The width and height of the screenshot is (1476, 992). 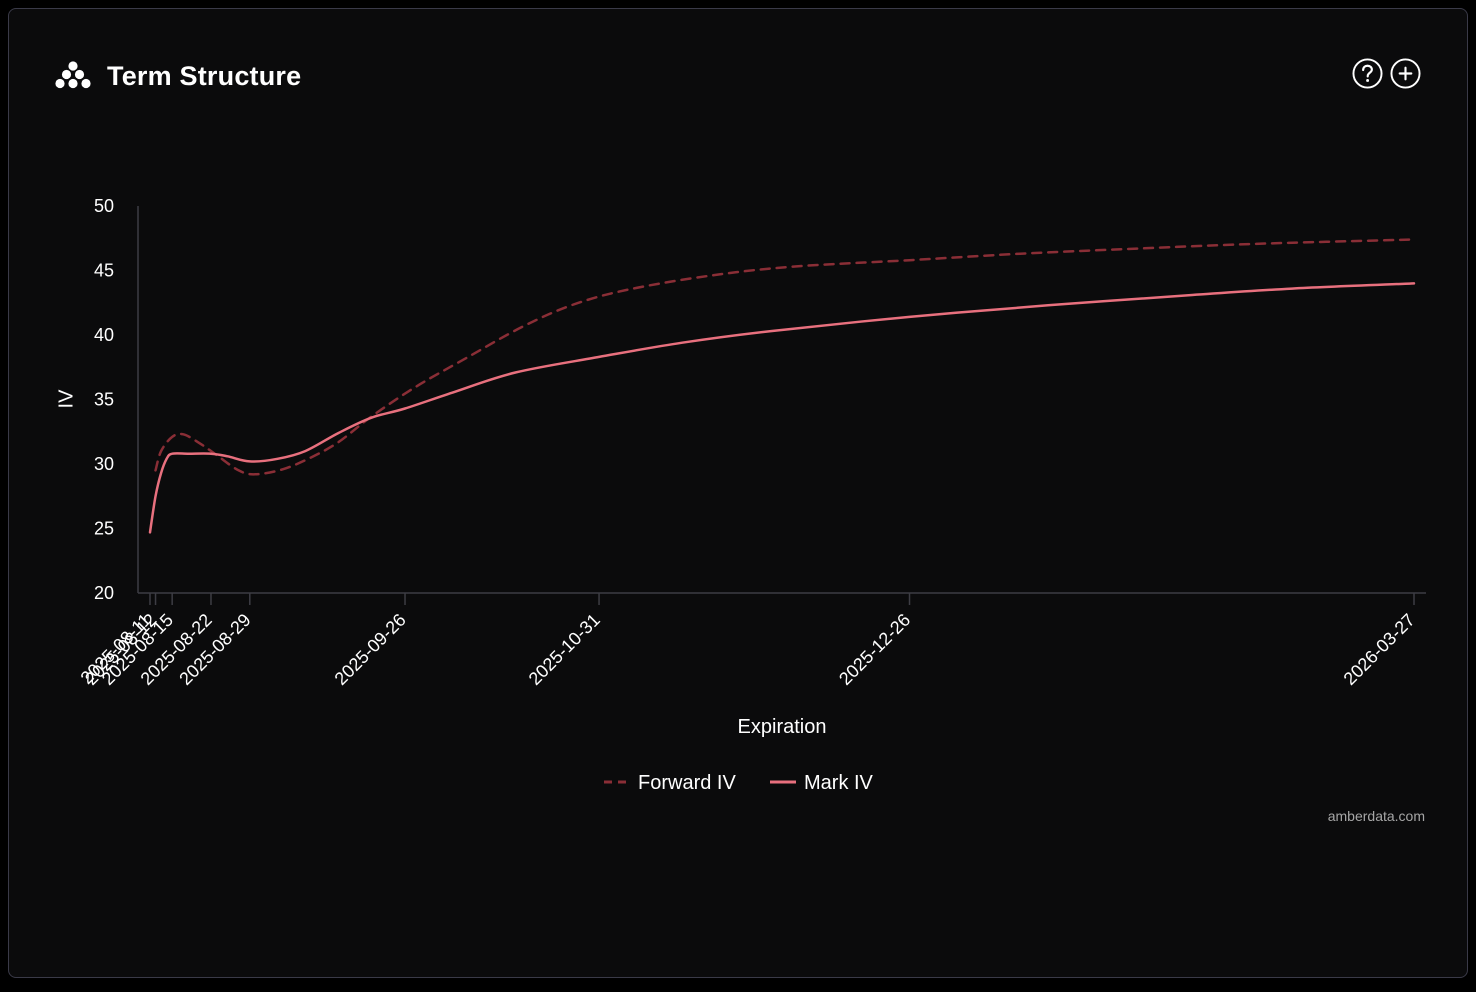 What do you see at coordinates (687, 783) in the screenshot?
I see `legend-label: Forward IV` at bounding box center [687, 783].